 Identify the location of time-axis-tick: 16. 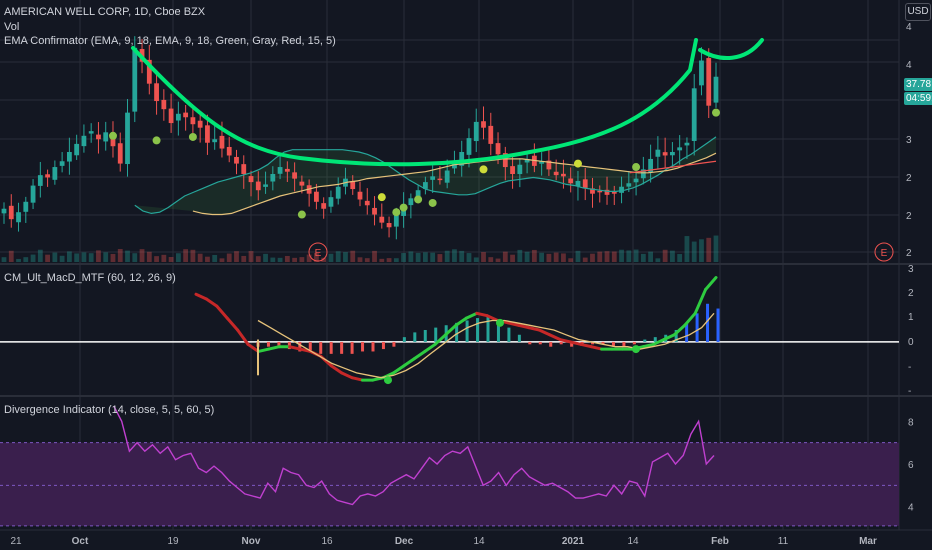
(327, 541).